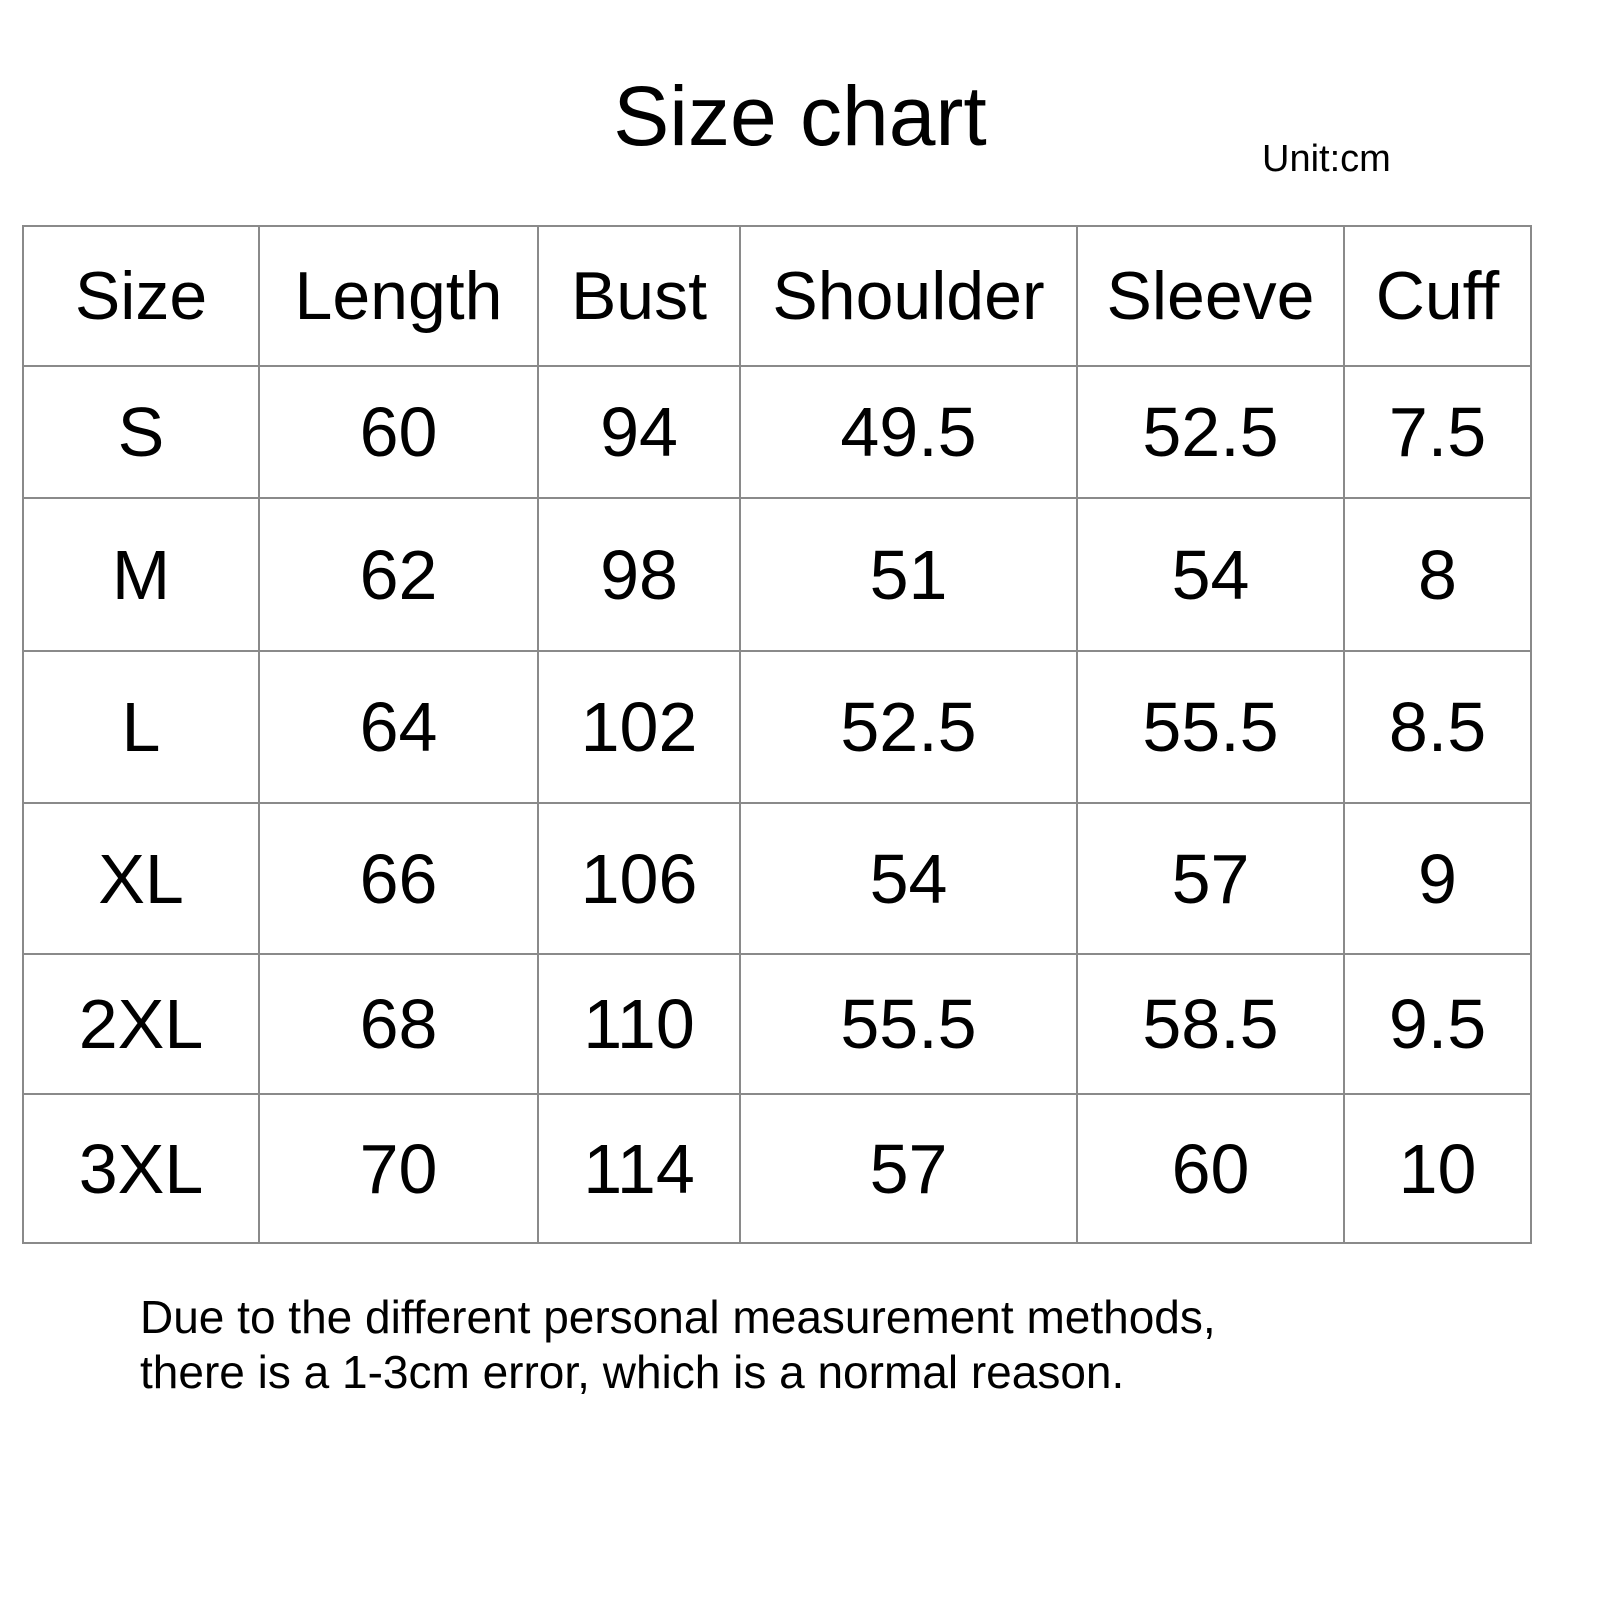  Describe the element at coordinates (639, 1024) in the screenshot. I see `table-cell: 110` at that location.